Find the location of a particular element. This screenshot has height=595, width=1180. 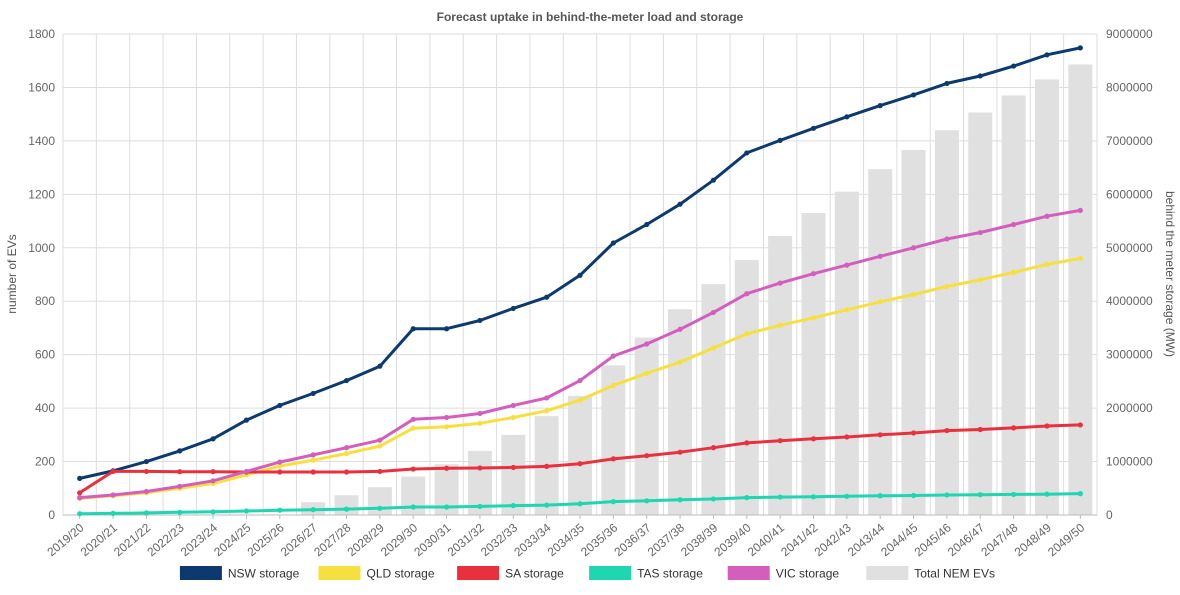

left-axis-title: number of EVs is located at coordinates (12, 273).